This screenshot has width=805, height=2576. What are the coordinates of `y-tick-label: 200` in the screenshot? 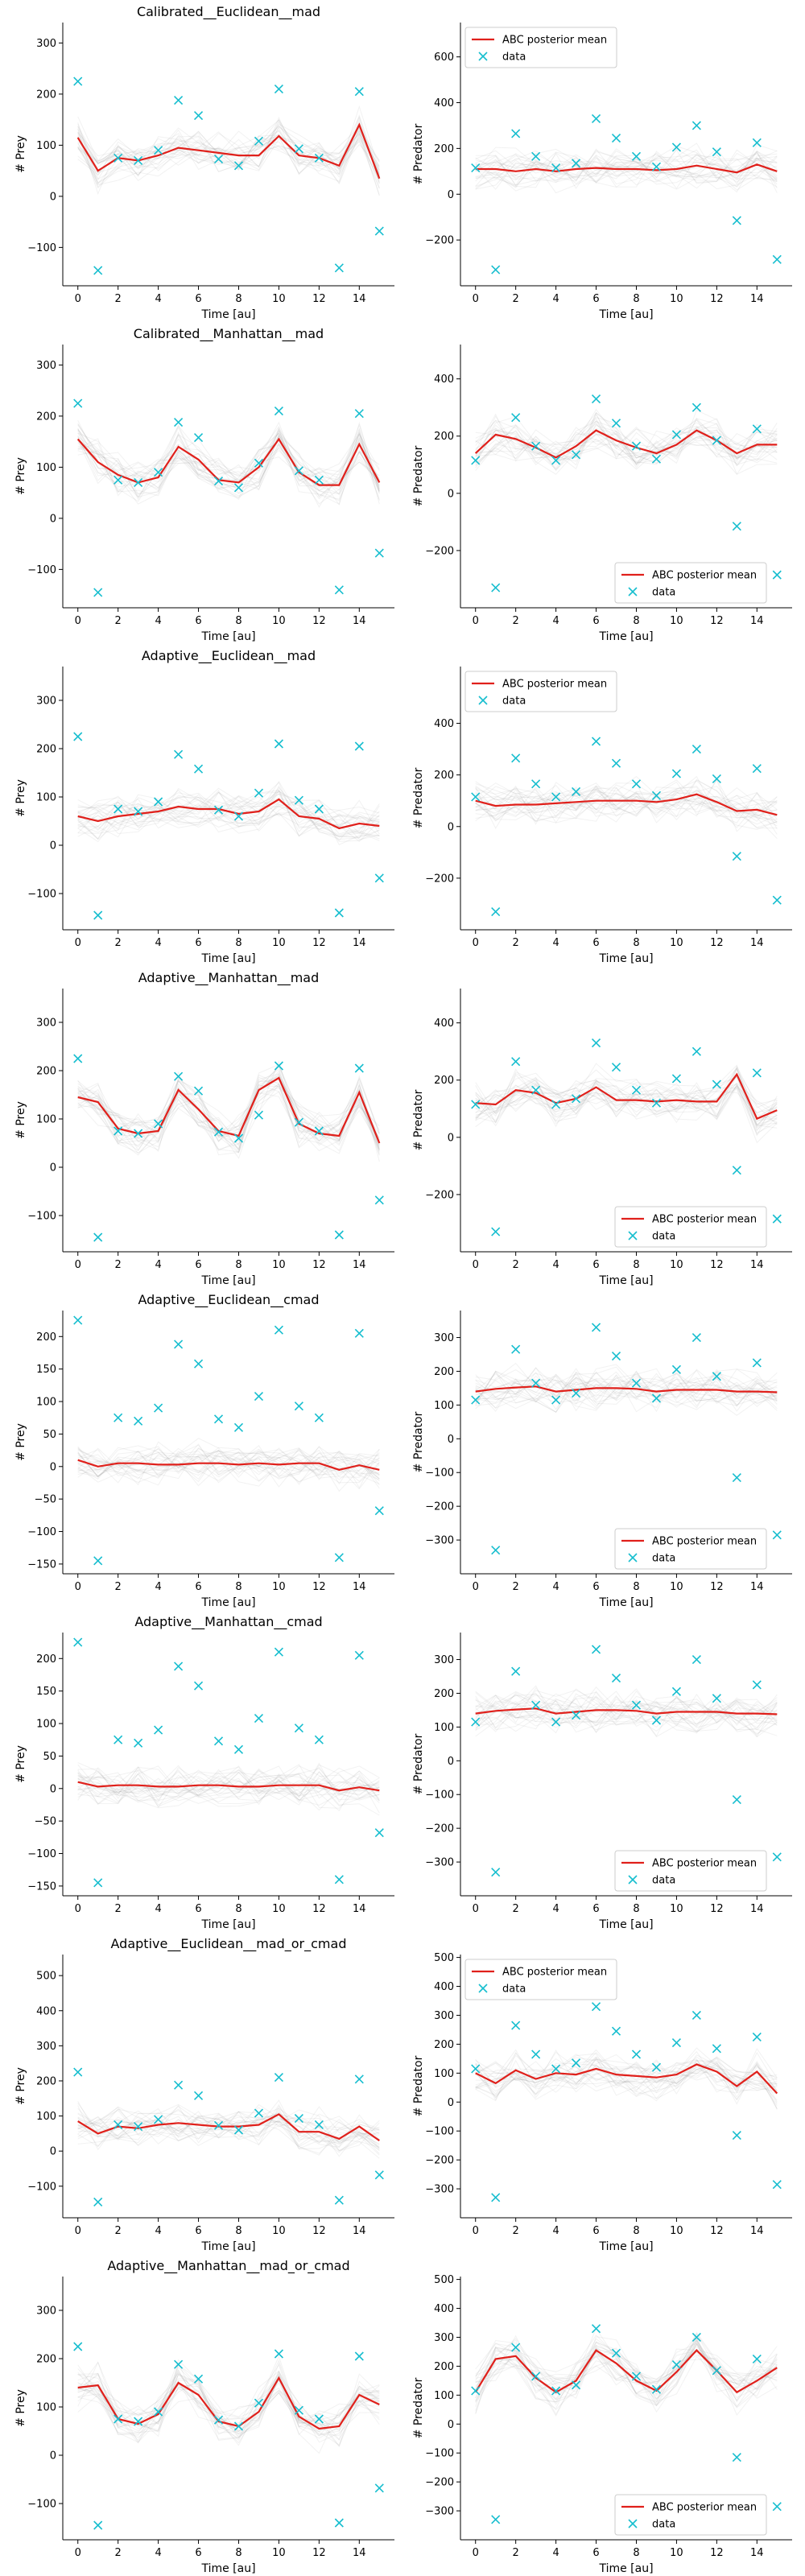 It's located at (46, 1072).